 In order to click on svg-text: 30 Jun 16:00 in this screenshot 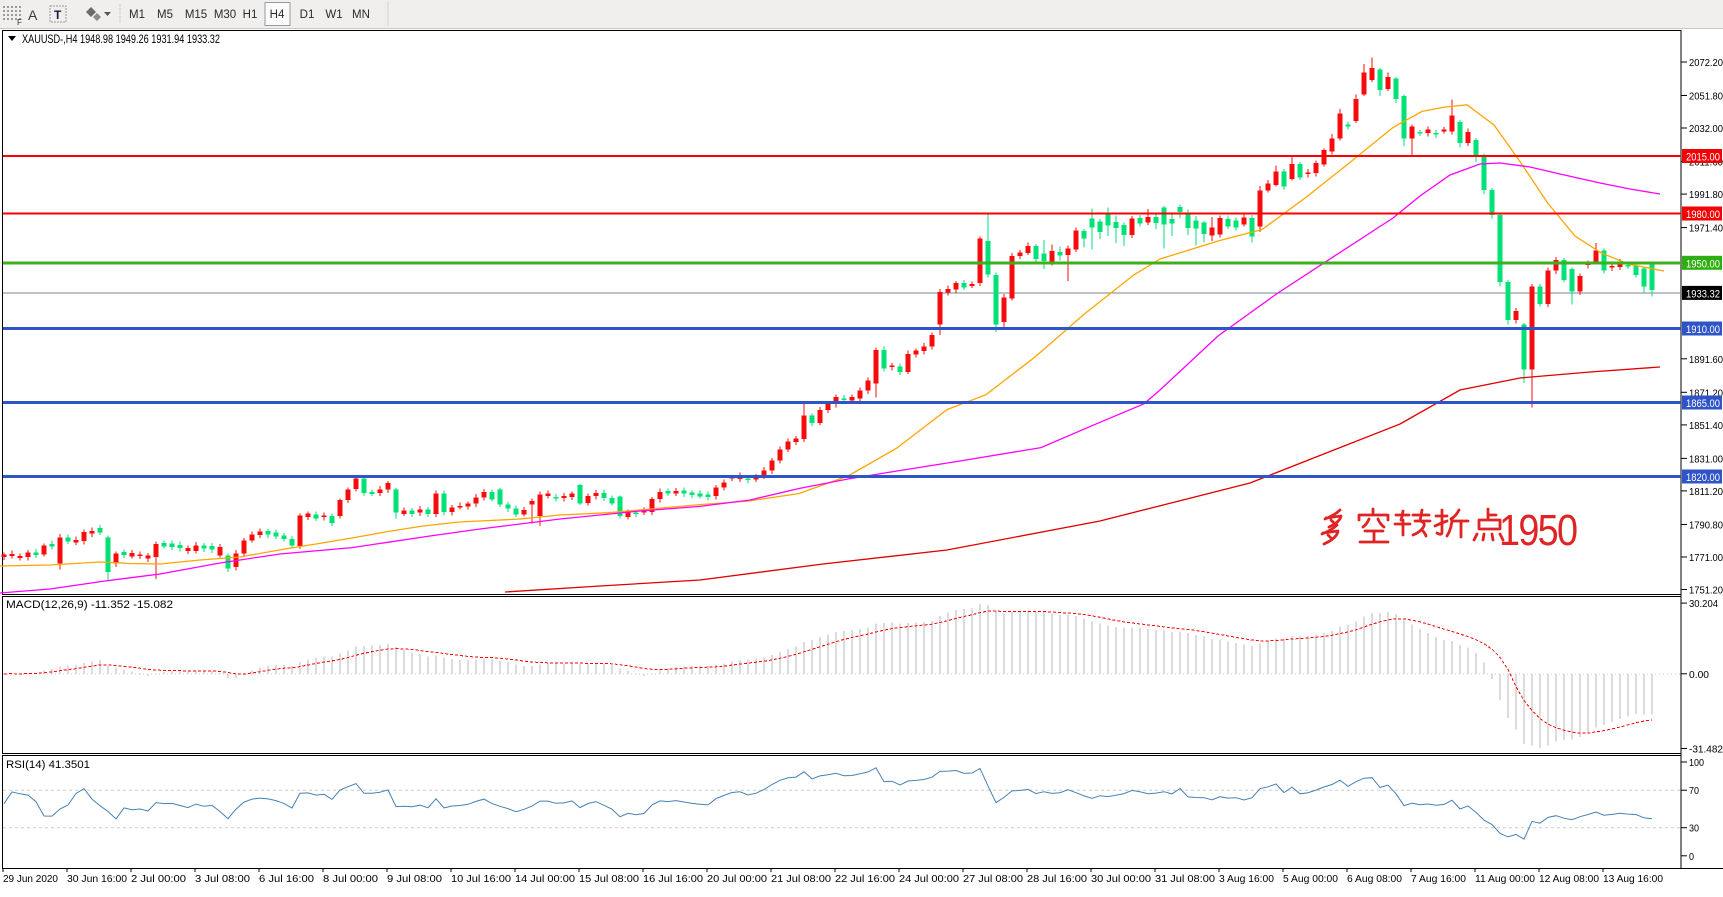, I will do `click(97, 879)`.